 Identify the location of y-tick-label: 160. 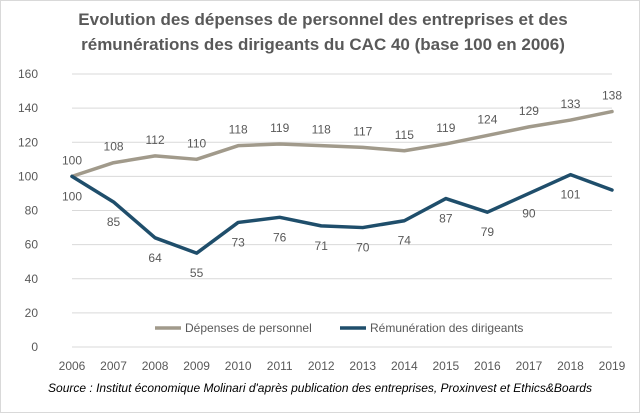
(28, 74).